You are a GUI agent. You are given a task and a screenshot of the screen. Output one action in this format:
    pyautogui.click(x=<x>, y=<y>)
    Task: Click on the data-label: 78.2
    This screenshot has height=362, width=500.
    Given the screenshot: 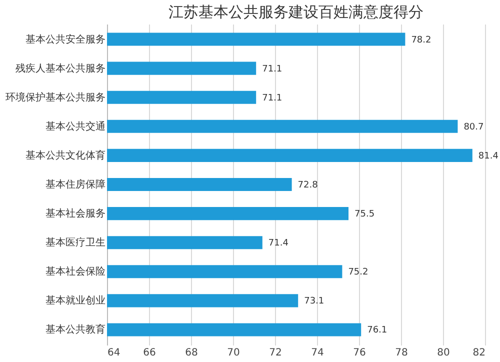 What is the action you would take?
    pyautogui.click(x=421, y=40)
    